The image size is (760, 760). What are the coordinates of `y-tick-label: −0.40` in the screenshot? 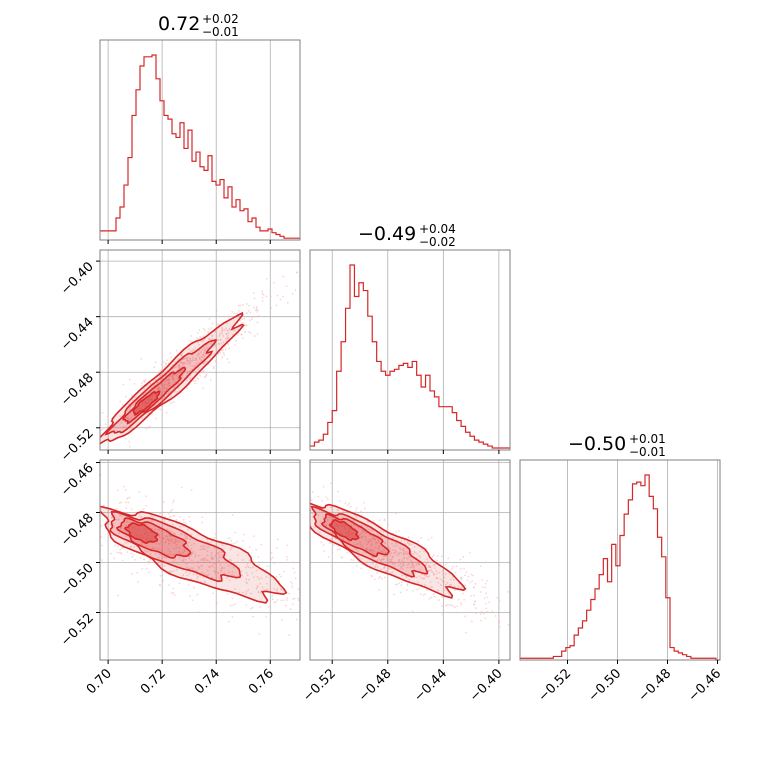 It's located at (77, 278).